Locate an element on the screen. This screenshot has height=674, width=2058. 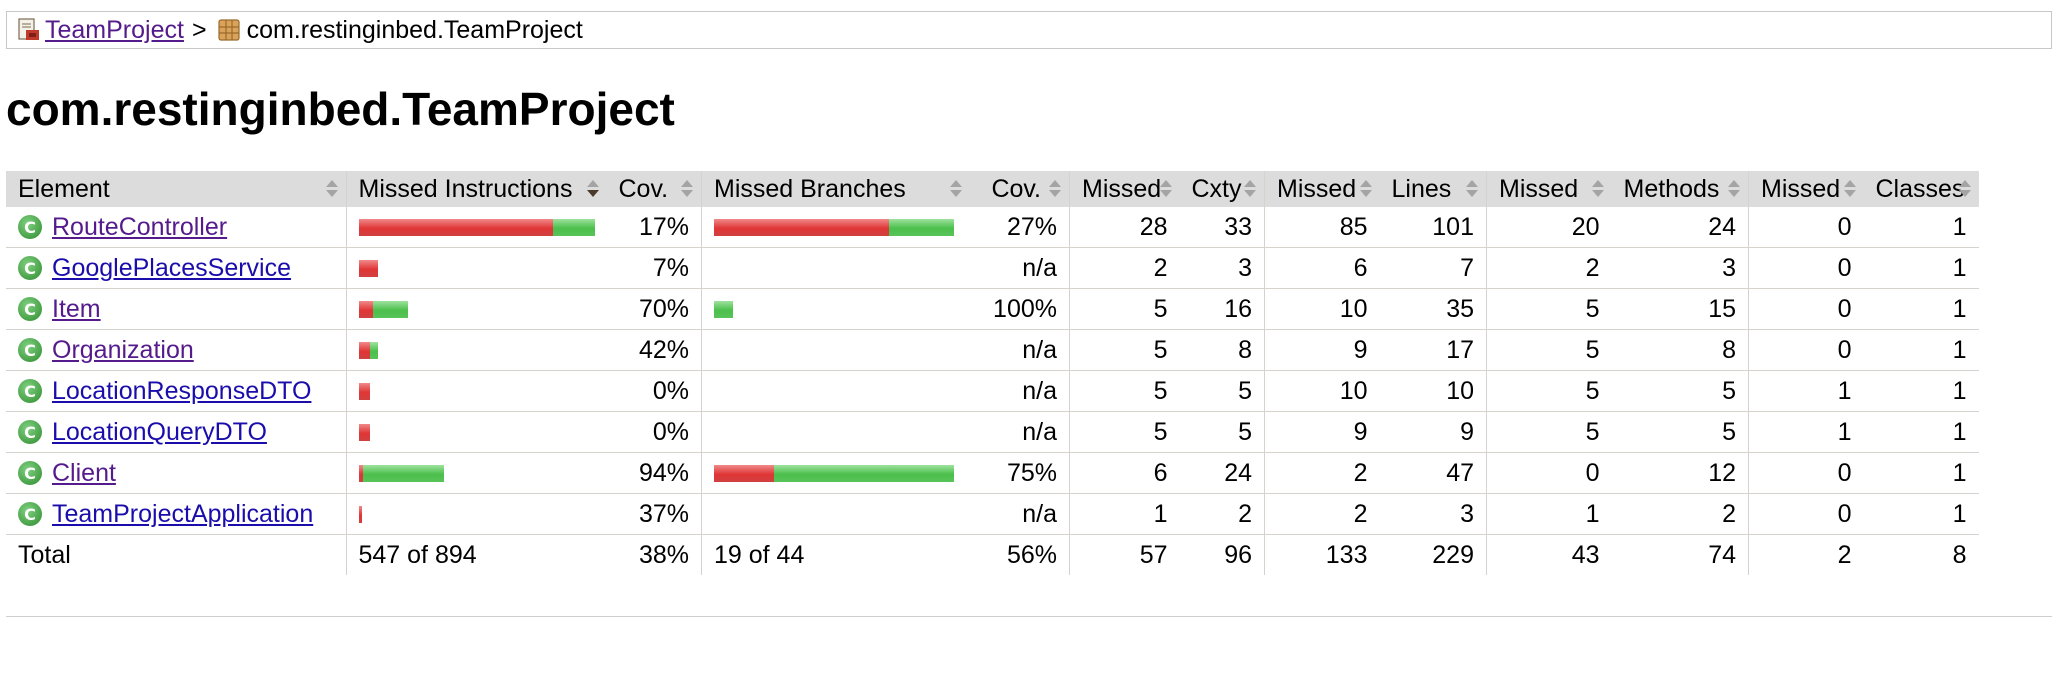
class-link: Organization is located at coordinates (123, 349).